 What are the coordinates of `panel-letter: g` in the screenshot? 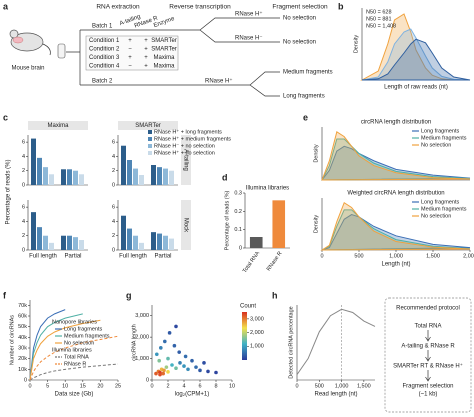 It's located at (129, 295).